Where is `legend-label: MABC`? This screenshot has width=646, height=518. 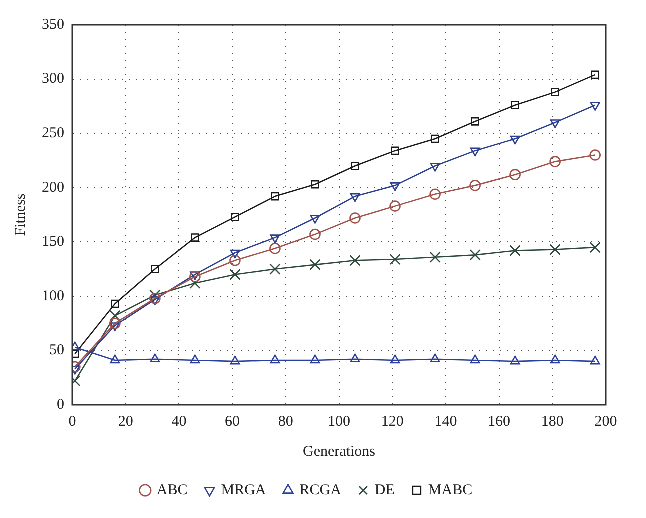 legend-label: MABC is located at coordinates (450, 490).